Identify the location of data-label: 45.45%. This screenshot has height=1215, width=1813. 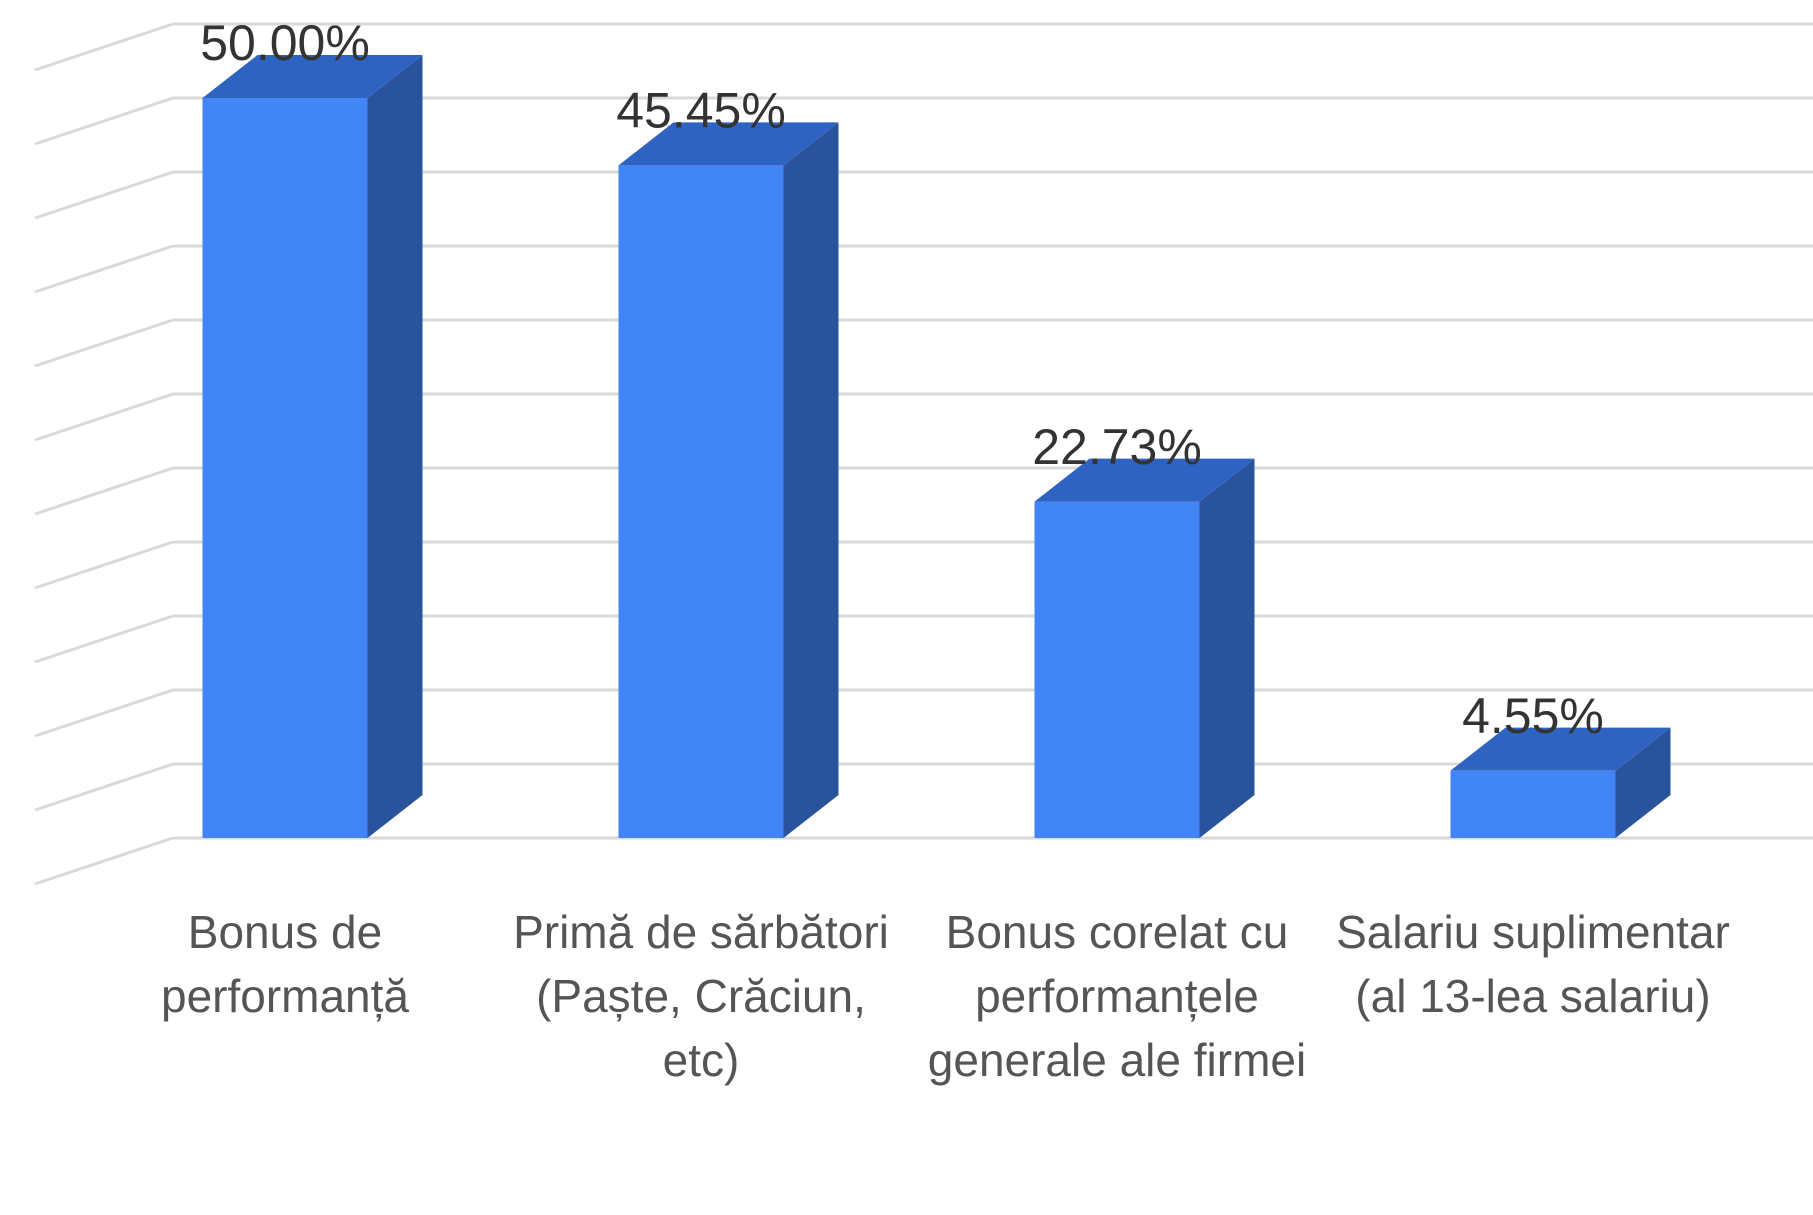
(701, 111).